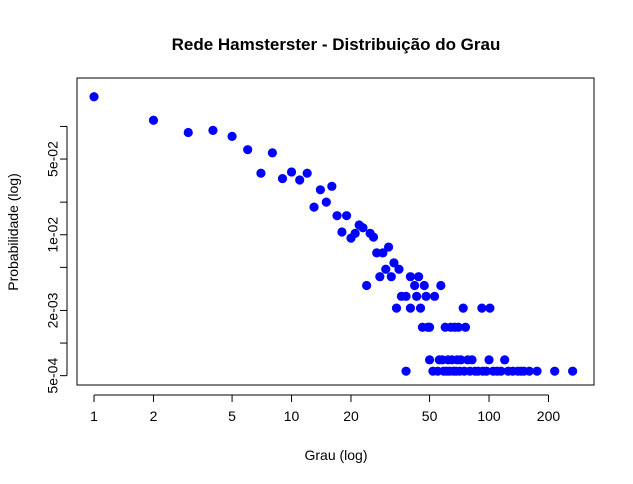 The width and height of the screenshot is (633, 484). I want to click on y-tick-label: 2e-03, so click(53, 310).